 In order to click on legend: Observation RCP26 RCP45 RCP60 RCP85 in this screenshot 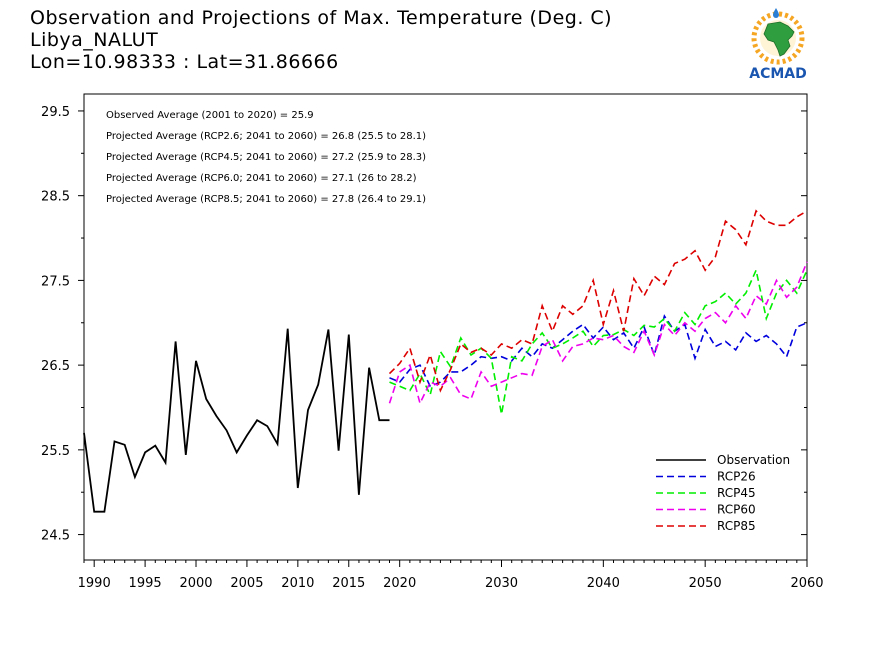, I will do `click(723, 493)`.